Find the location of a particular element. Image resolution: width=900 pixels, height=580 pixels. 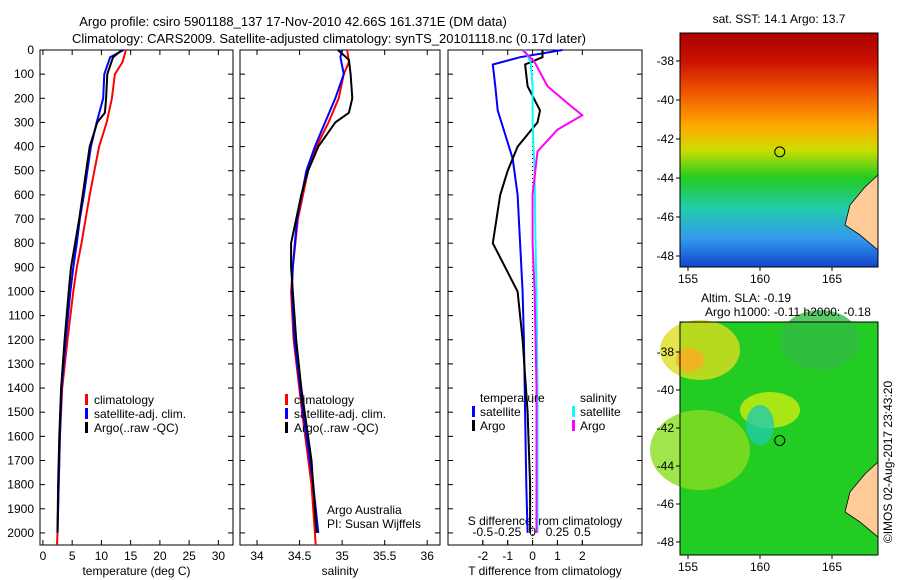

x2-tick-label: 0 is located at coordinates (532, 532).